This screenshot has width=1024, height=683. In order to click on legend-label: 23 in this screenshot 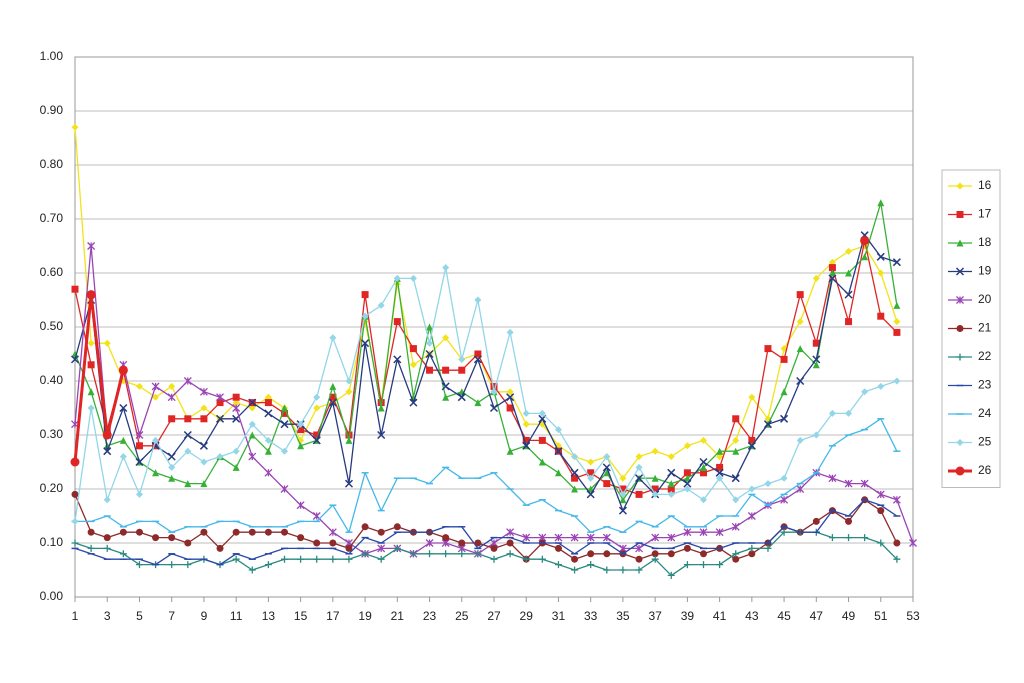, I will do `click(985, 385)`.